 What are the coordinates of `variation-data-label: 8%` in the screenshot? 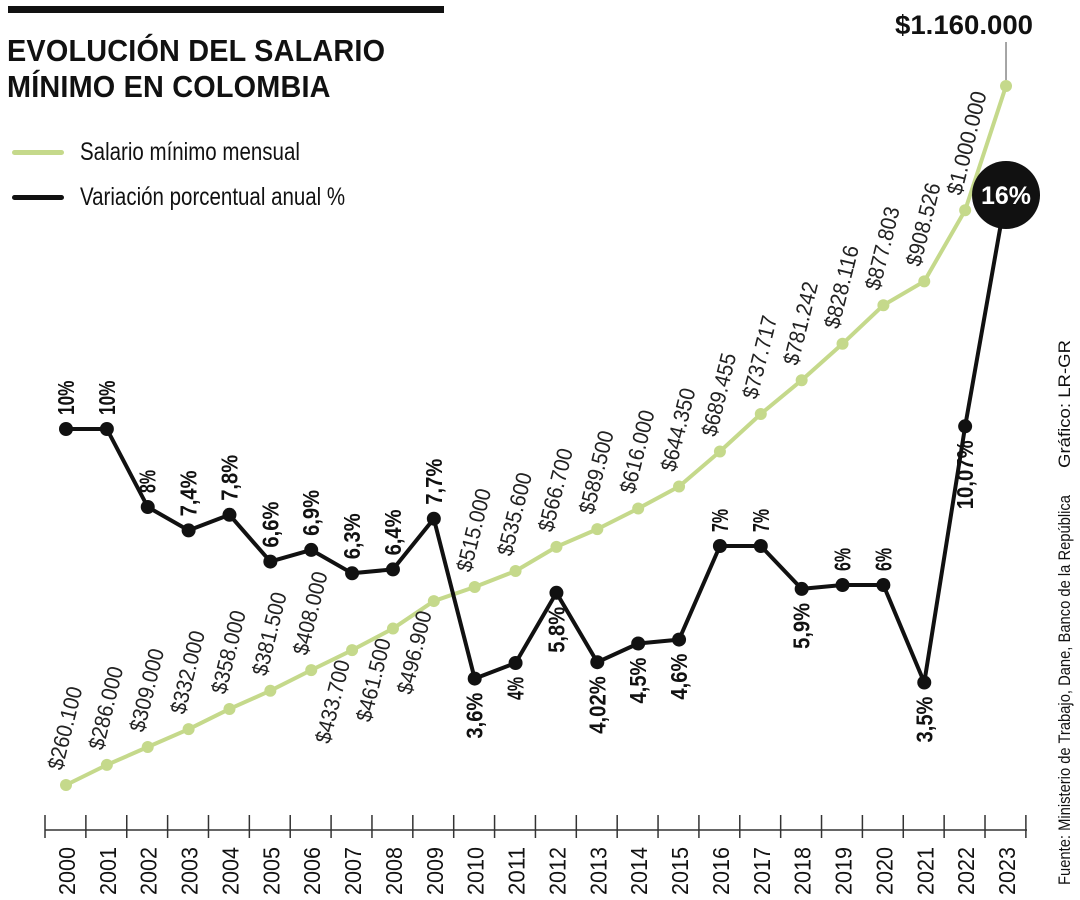 It's located at (148, 481).